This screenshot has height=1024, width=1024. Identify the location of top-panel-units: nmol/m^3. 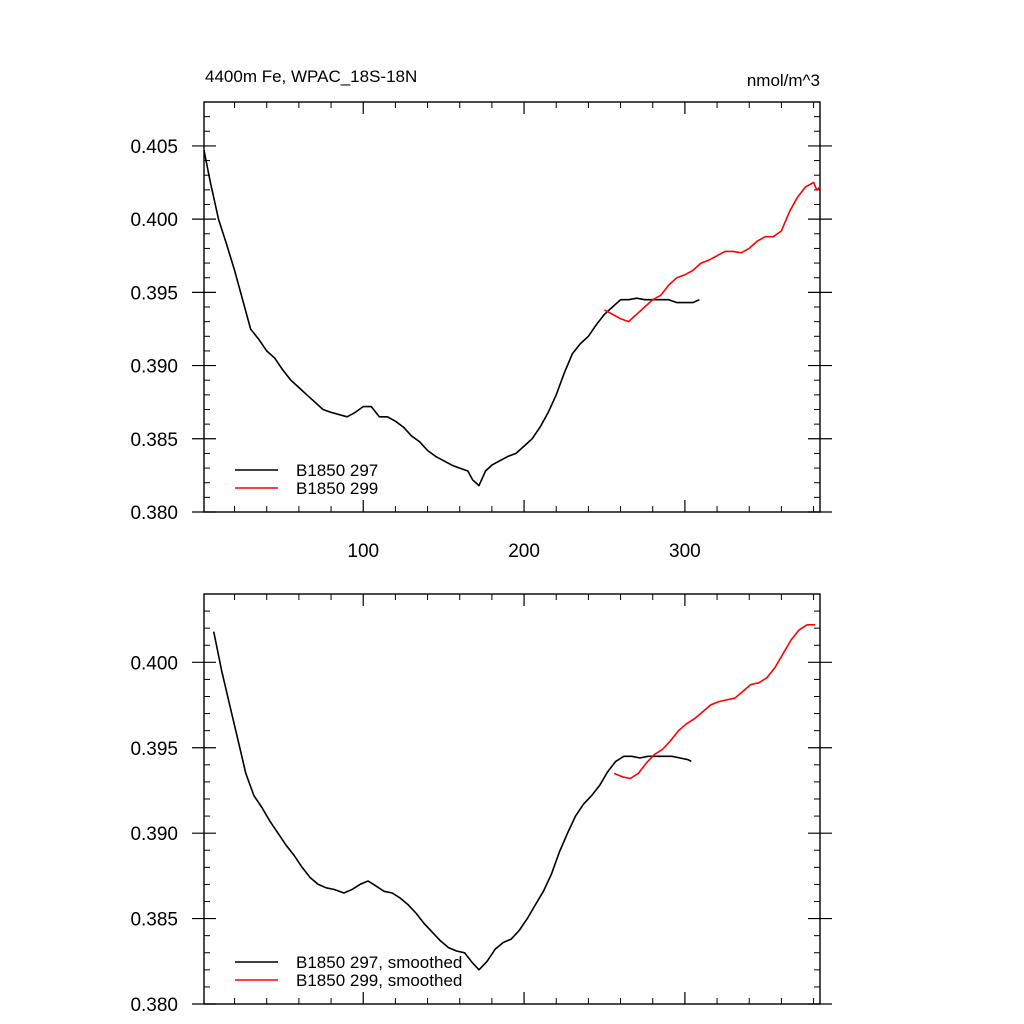
(783, 80).